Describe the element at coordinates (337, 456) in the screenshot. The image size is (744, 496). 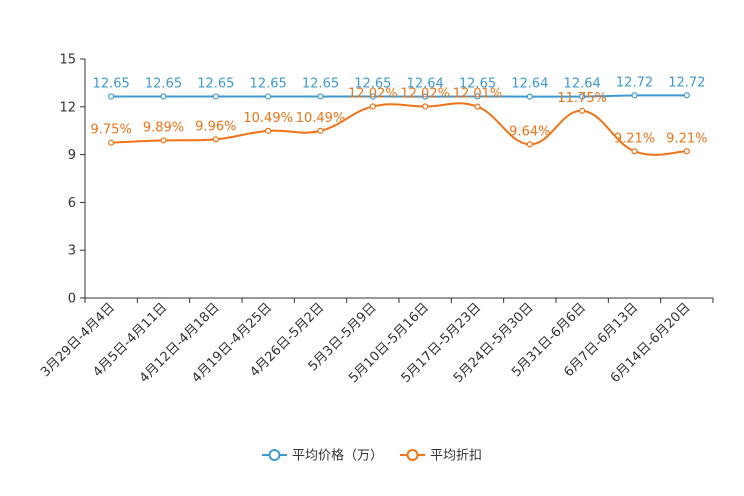
I see `legend-label: 平均价格（万）` at that location.